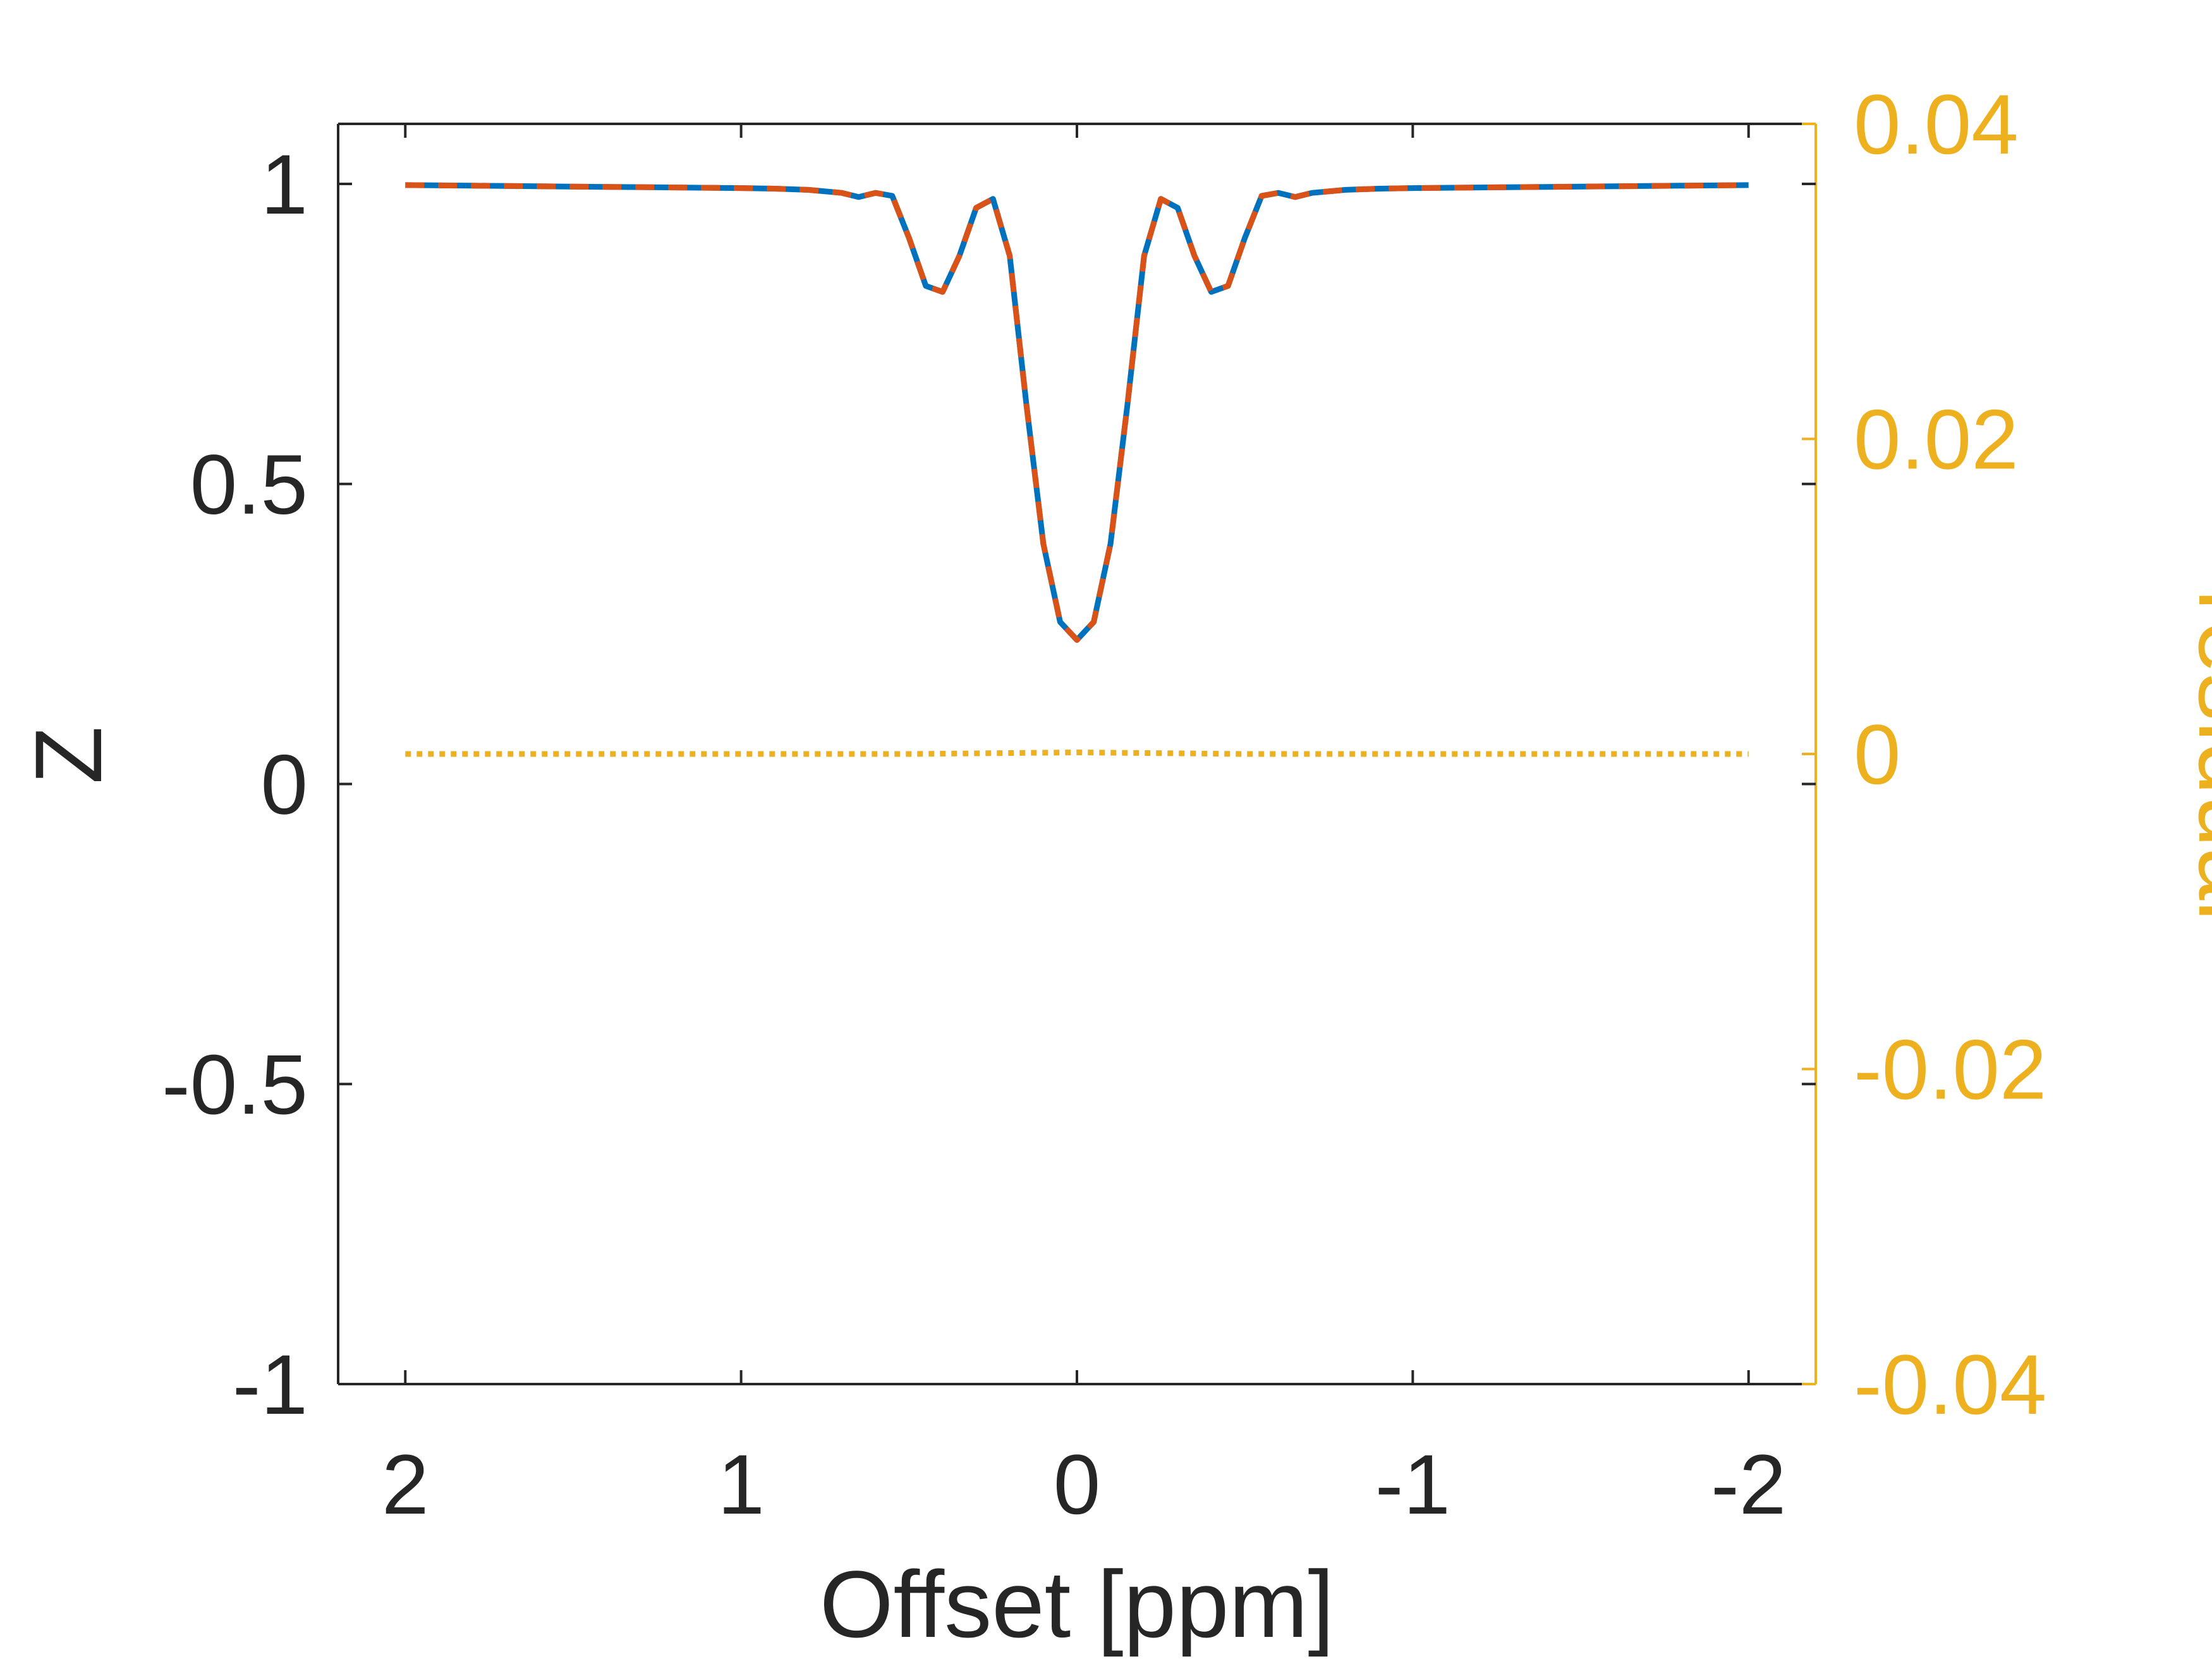  What do you see at coordinates (1950, 1385) in the screenshot?
I see `y2-tick-label: -0.04` at bounding box center [1950, 1385].